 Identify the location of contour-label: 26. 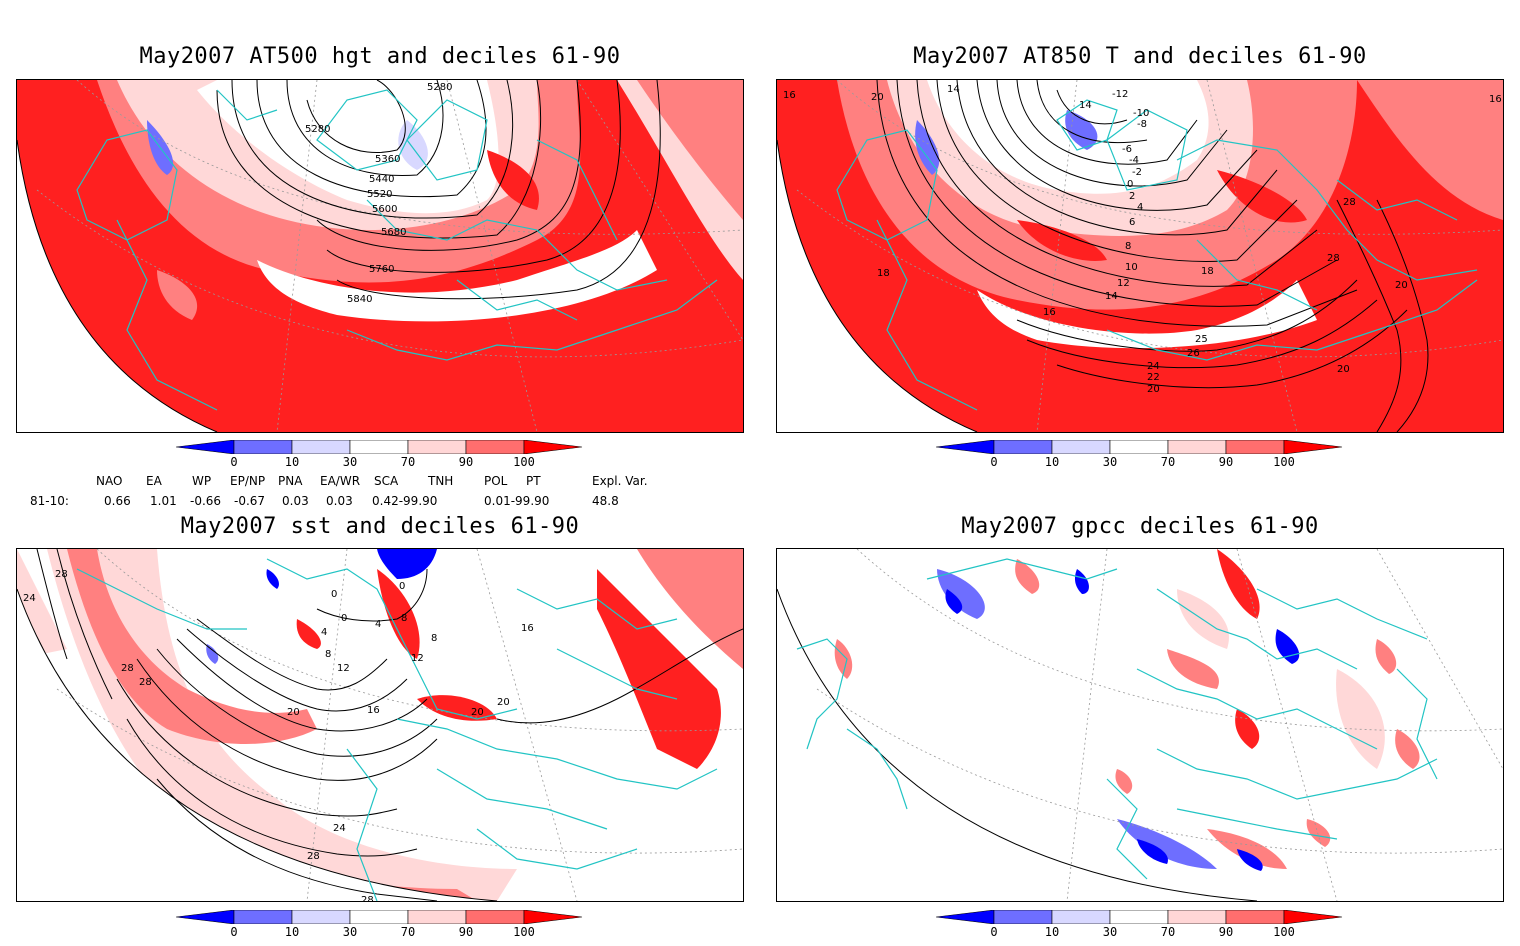
(1193, 353).